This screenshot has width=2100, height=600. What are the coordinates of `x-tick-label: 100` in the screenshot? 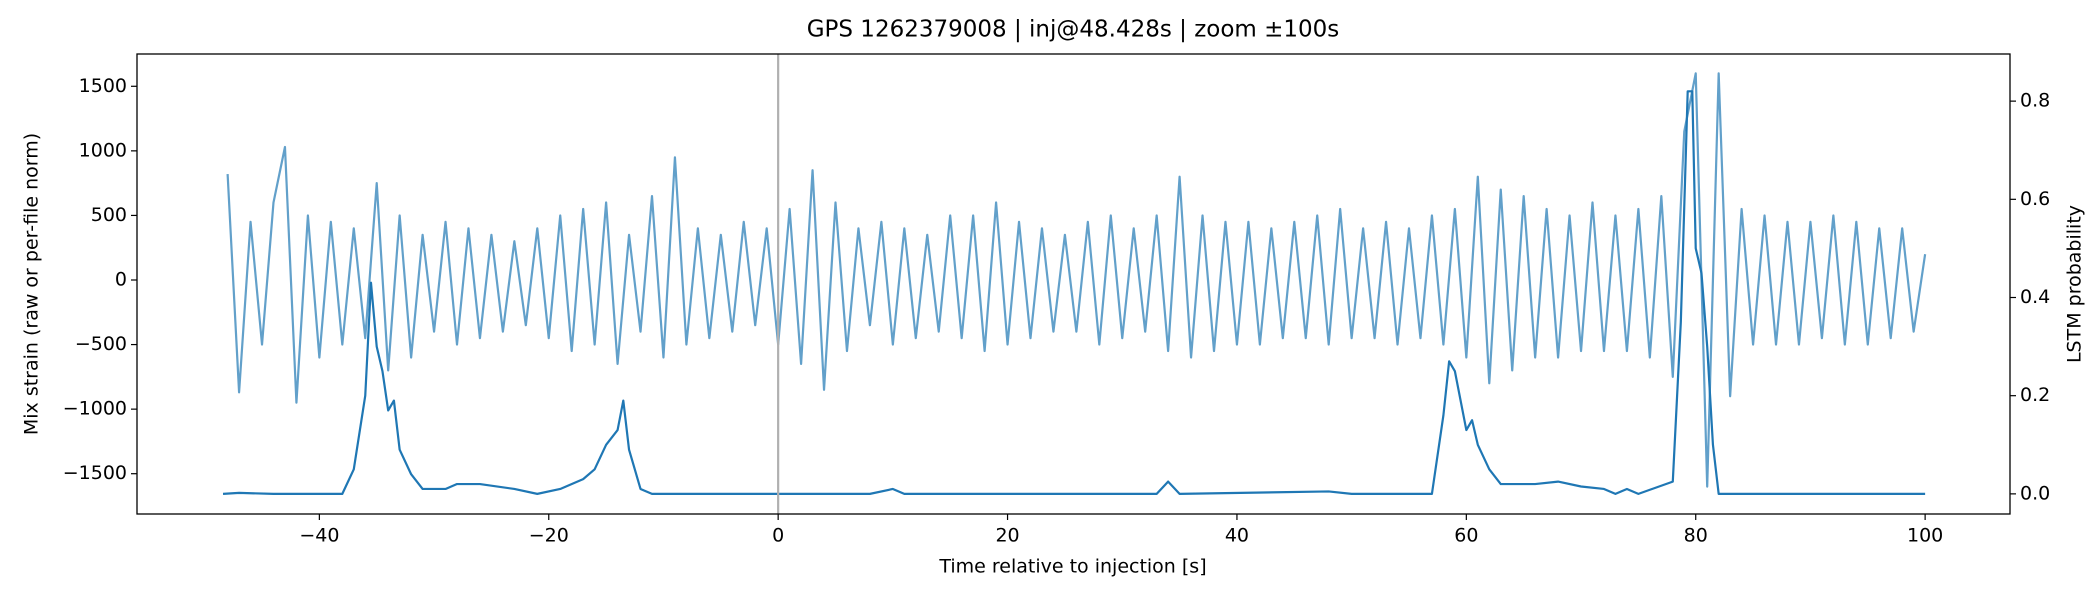 It's located at (1925, 536).